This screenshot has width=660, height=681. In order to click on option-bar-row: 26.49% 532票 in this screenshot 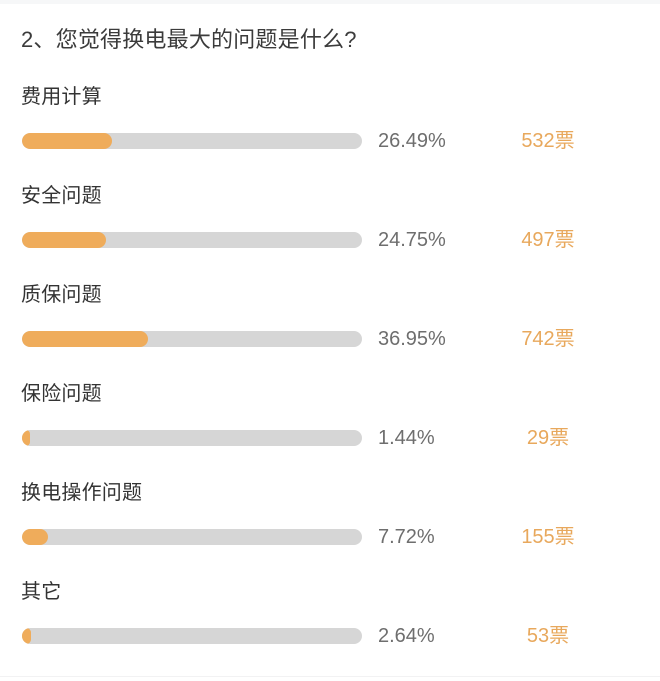, I will do `click(330, 141)`.